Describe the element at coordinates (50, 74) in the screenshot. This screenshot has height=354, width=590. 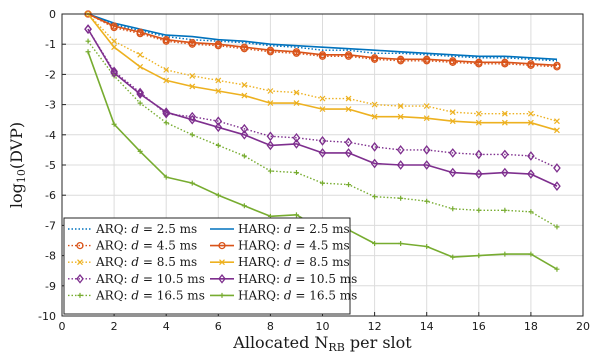
I see `y-tick-label: -2` at that location.